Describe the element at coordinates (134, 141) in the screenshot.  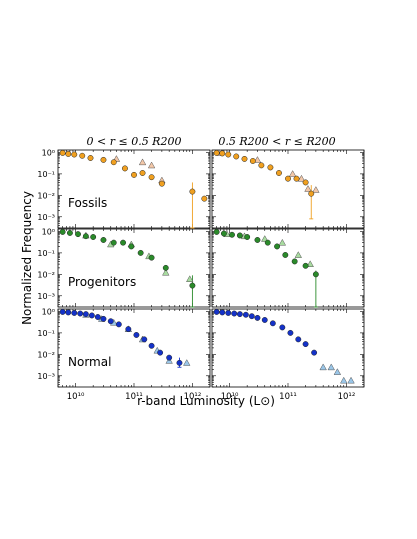
I see `column-title-inner: 0 < r ≤ 0.5 R200` at that location.